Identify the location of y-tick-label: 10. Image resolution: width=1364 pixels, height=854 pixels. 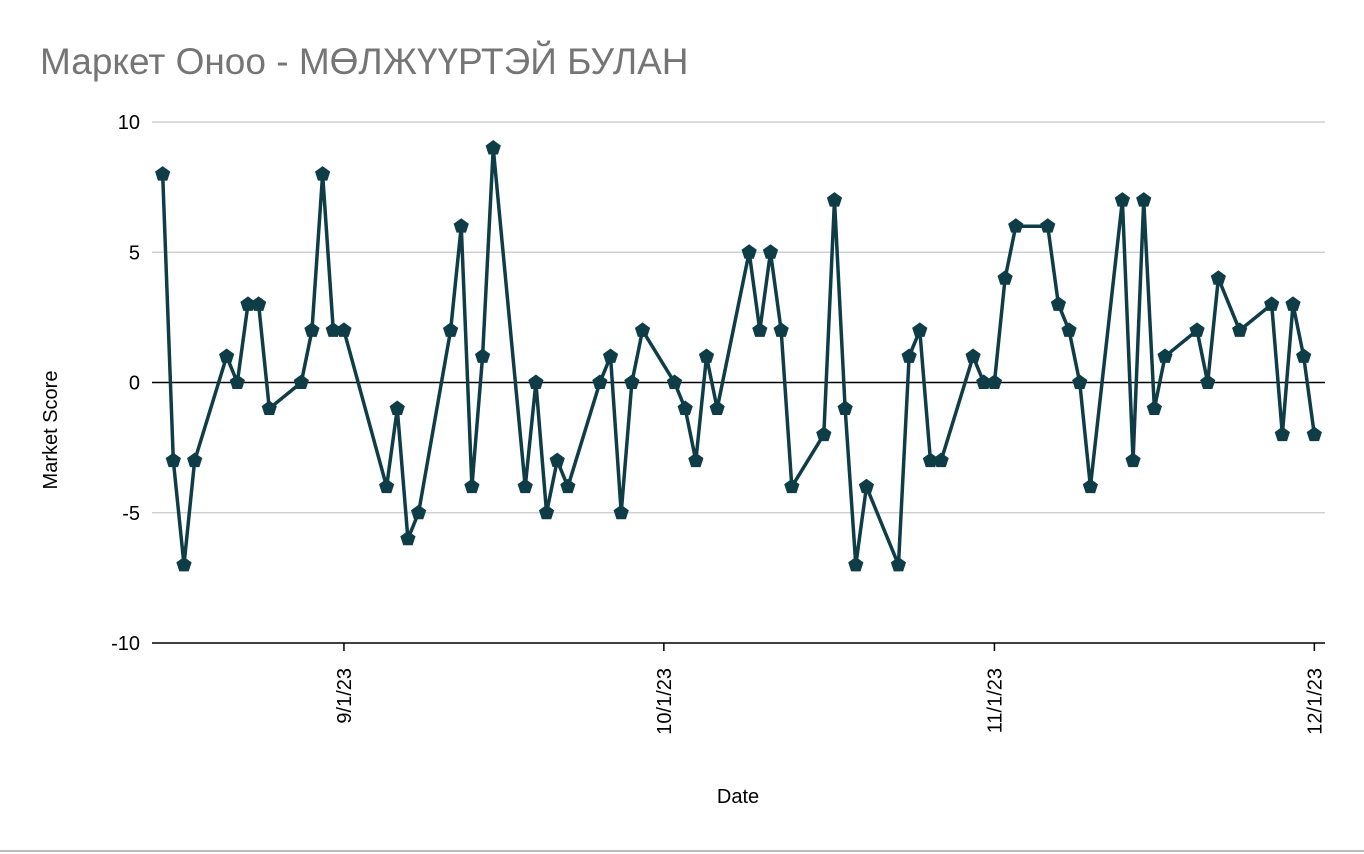
(129, 123).